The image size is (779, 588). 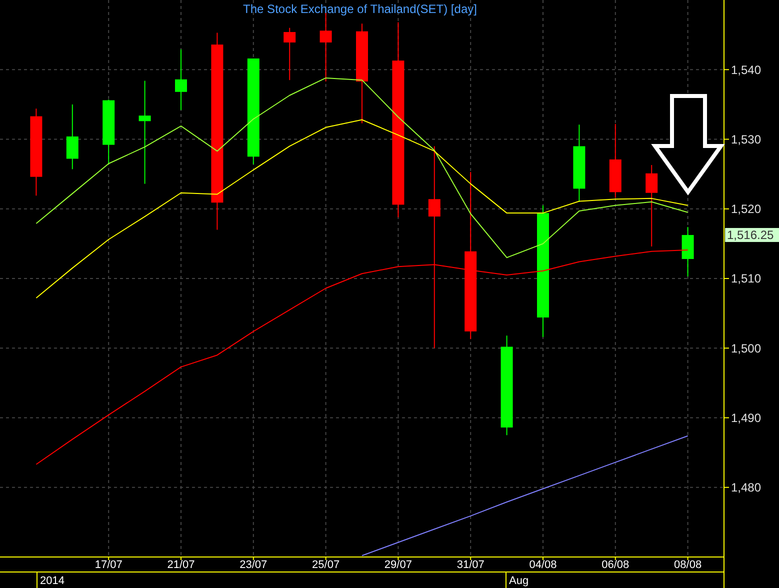 What do you see at coordinates (750, 235) in the screenshot?
I see `text: 1,516.25` at bounding box center [750, 235].